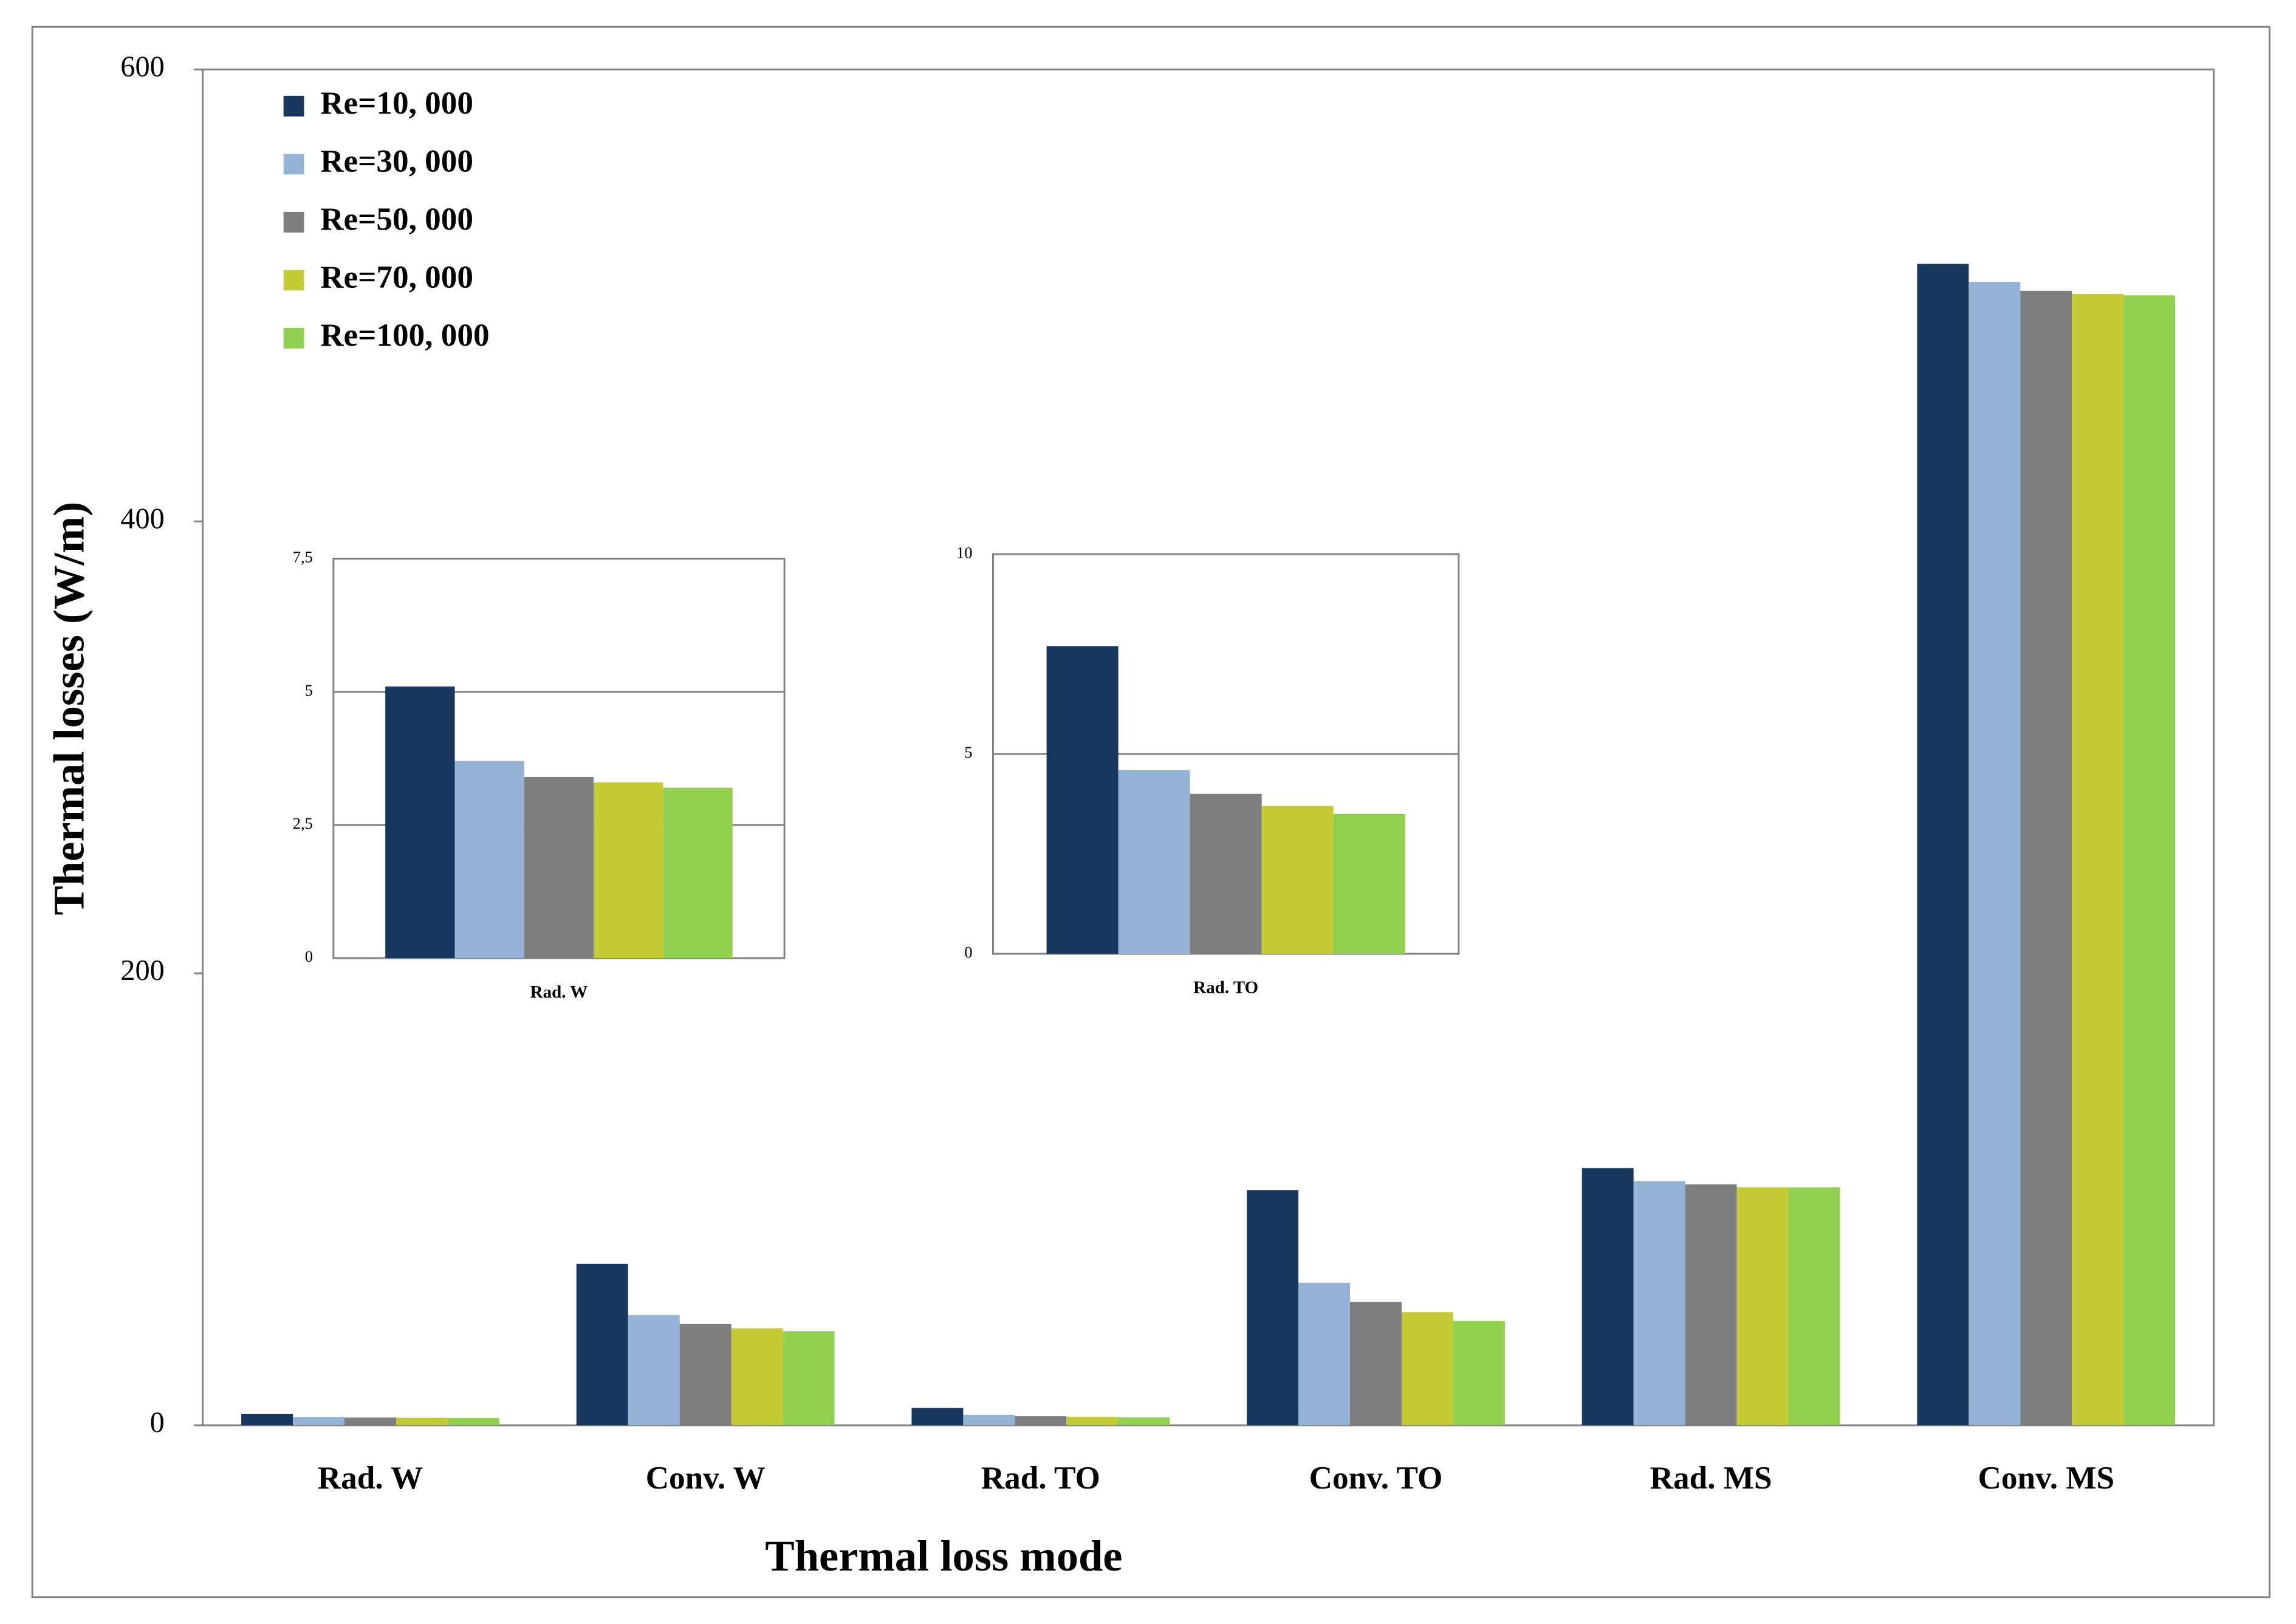 The image size is (2296, 1624). I want to click on legend-label: Re=10, 000, so click(397, 103).